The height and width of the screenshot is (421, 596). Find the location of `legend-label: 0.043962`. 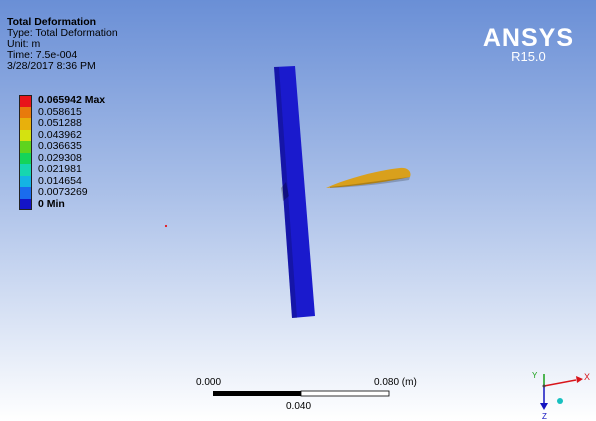

legend-label: 0.043962 is located at coordinates (60, 134).